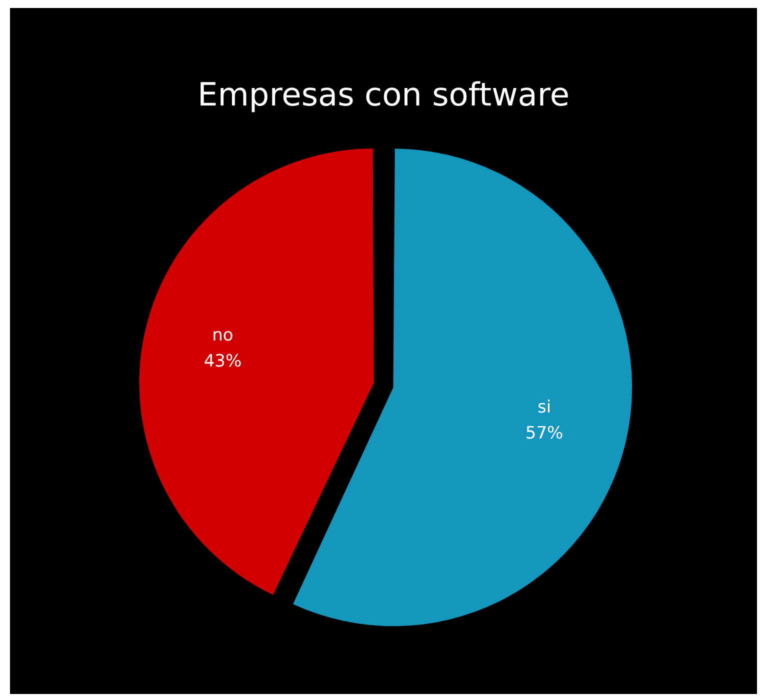 This screenshot has height=696, width=765. What do you see at coordinates (383, 95) in the screenshot?
I see `chart-title: Empresas con software` at bounding box center [383, 95].